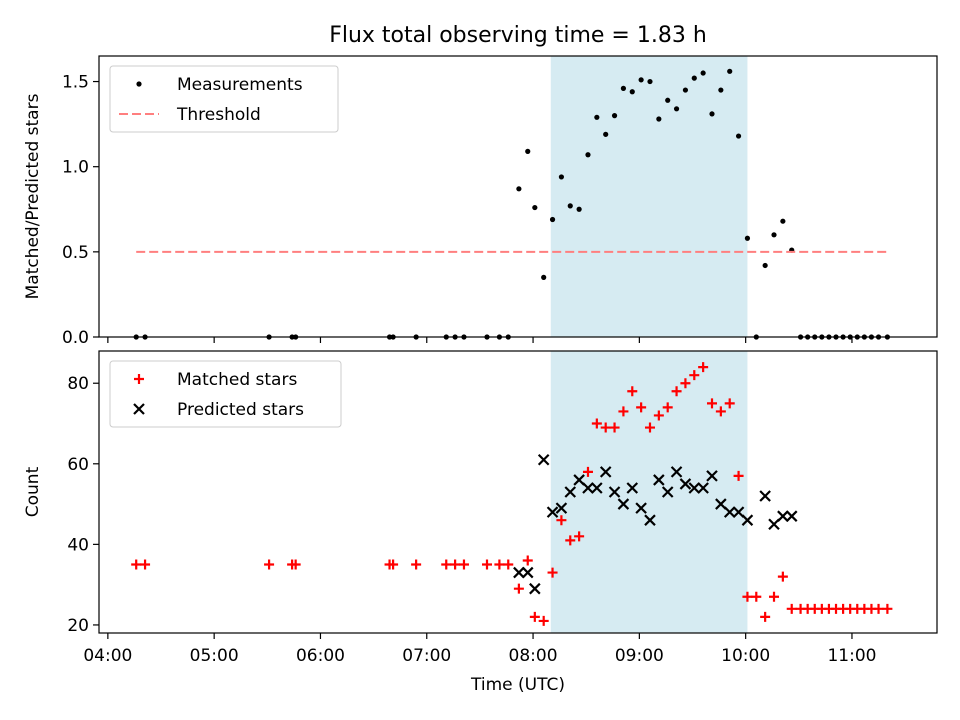 The width and height of the screenshot is (960, 720). What do you see at coordinates (80, 210) in the screenshot?
I see `ratio-y-ticks: 0.0 0.5 1.0 1.5` at bounding box center [80, 210].